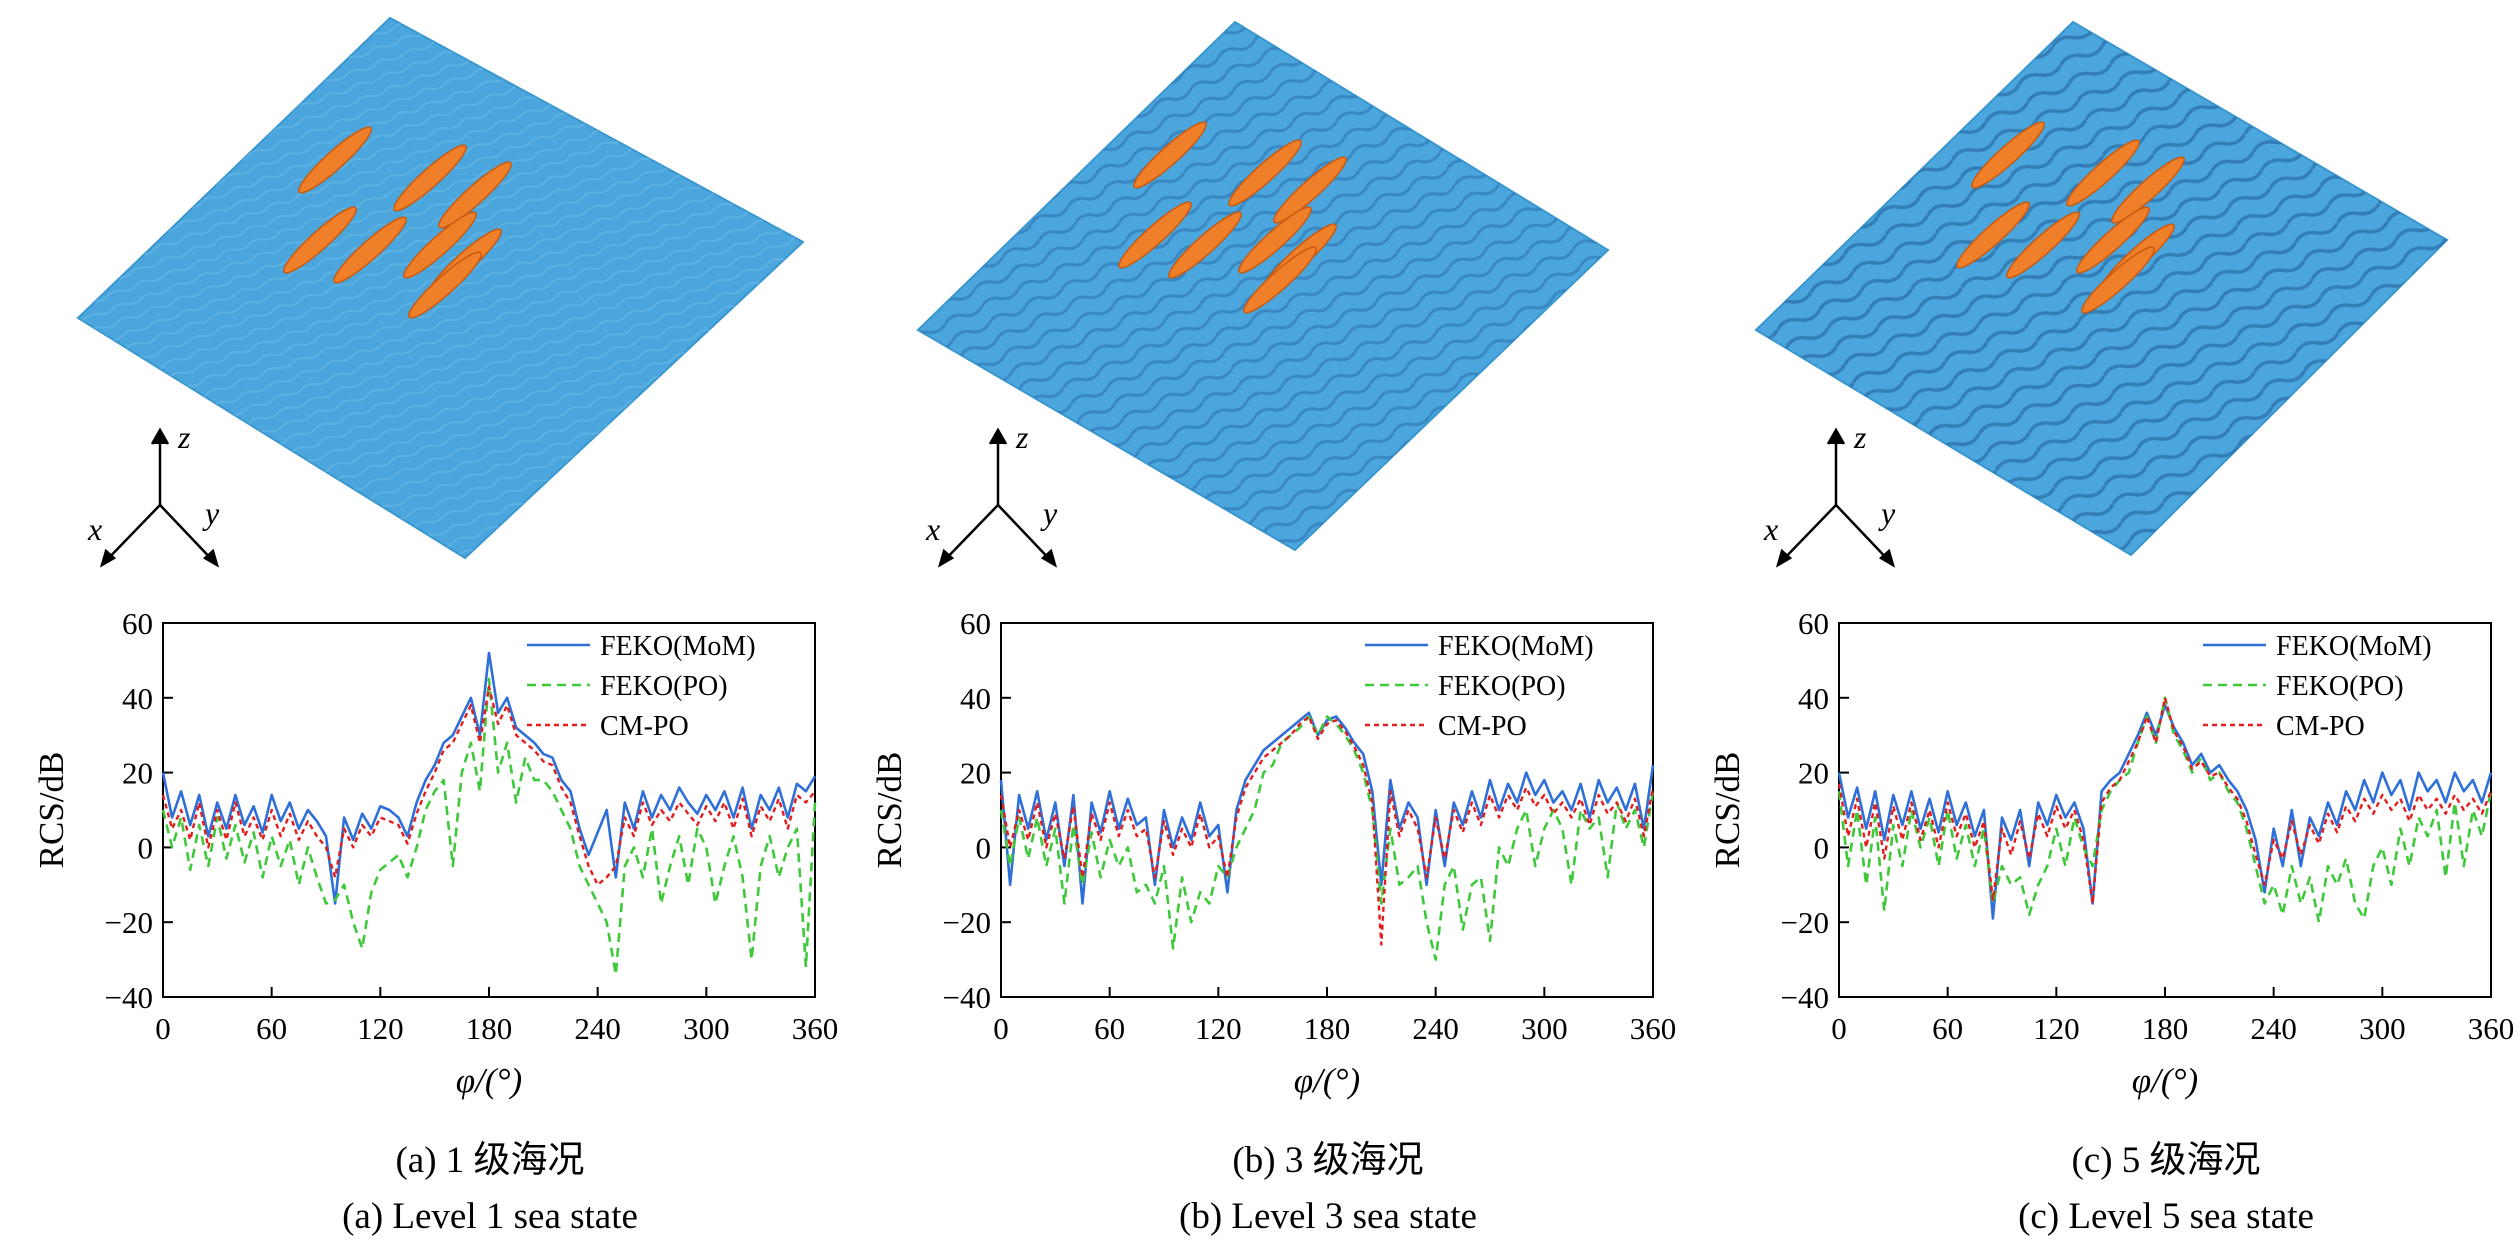 The width and height of the screenshot is (2520, 1252). Describe the element at coordinates (1328, 1216) in the screenshot. I see `caption-en: (b) Level 3 sea state` at that location.